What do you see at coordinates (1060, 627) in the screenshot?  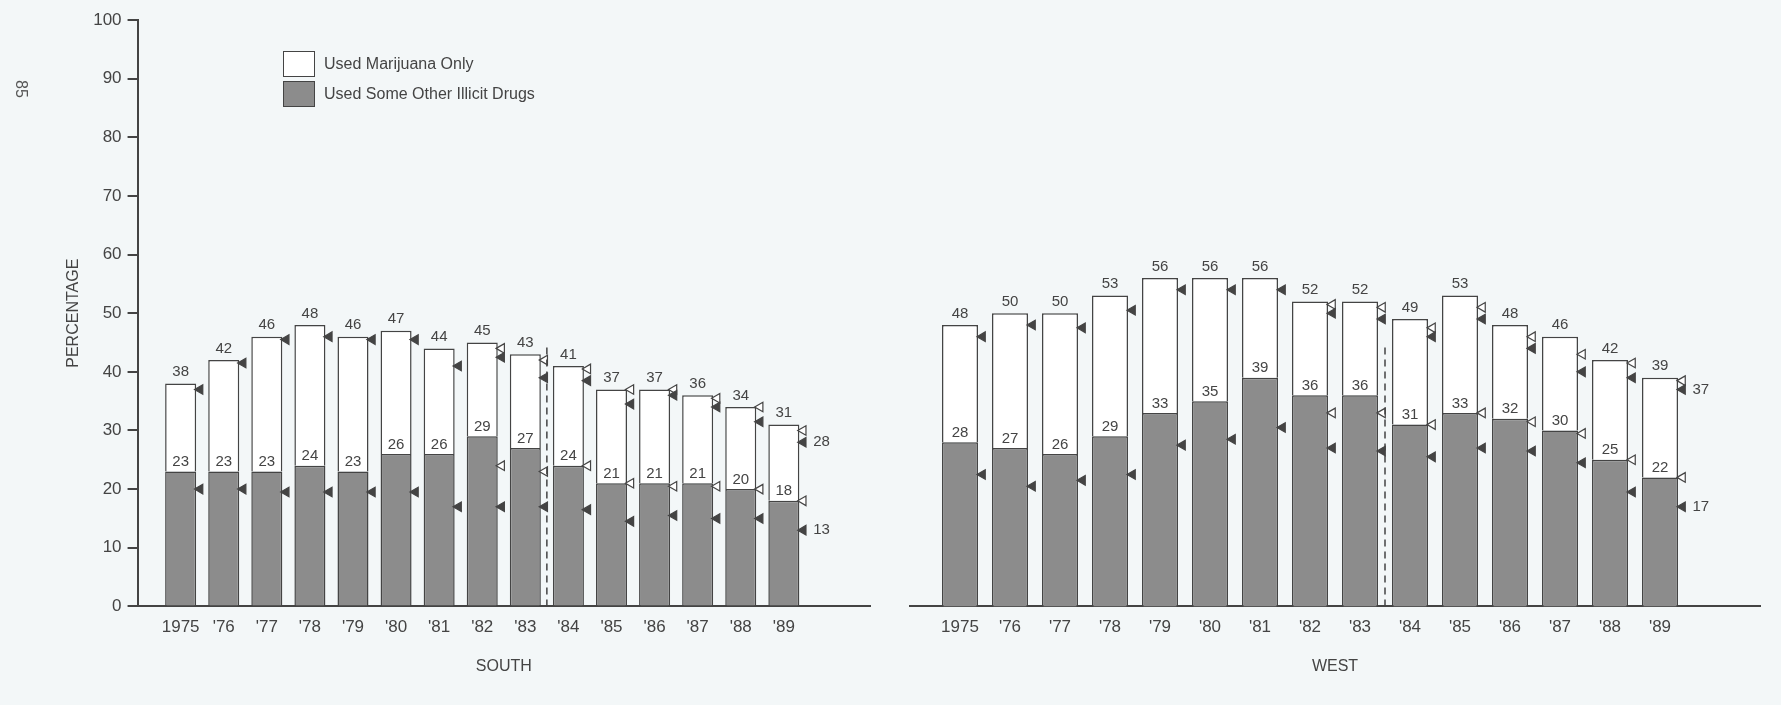 I see `x-tick-label: '77` at bounding box center [1060, 627].